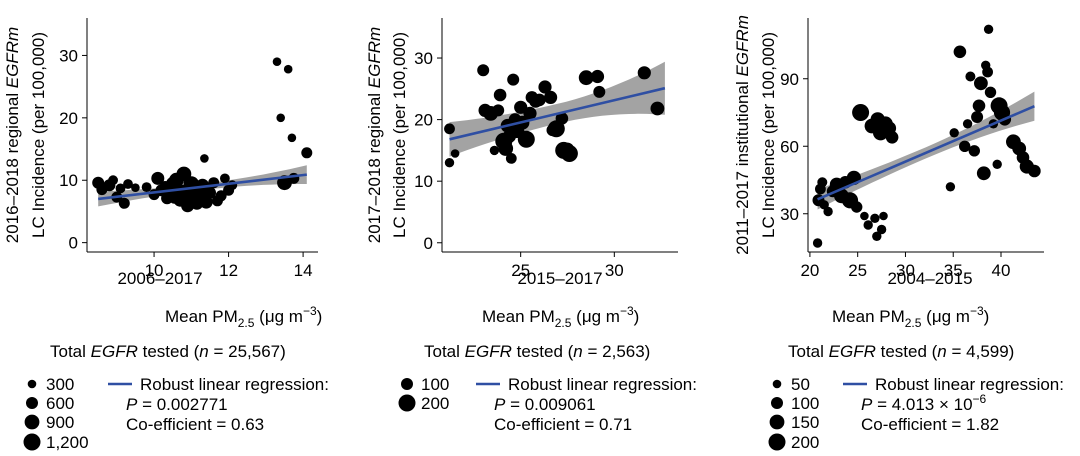  I want to click on y-axis-label: 2017–2018 regional EGFRm, so click(374, 135).